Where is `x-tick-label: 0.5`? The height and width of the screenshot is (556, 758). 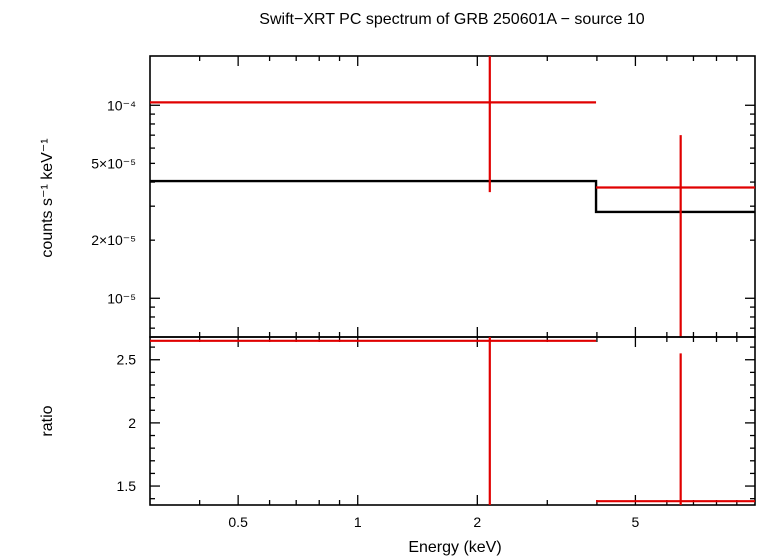 x-tick-label: 0.5 is located at coordinates (238, 522).